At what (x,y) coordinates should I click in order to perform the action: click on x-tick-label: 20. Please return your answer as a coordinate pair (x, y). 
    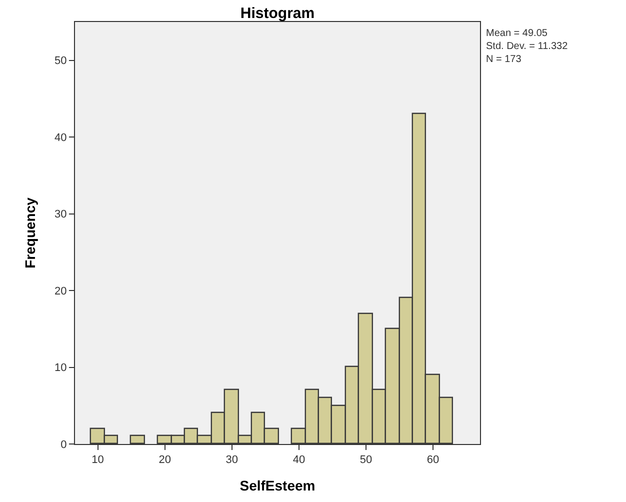
    Looking at the image, I should click on (164, 460).